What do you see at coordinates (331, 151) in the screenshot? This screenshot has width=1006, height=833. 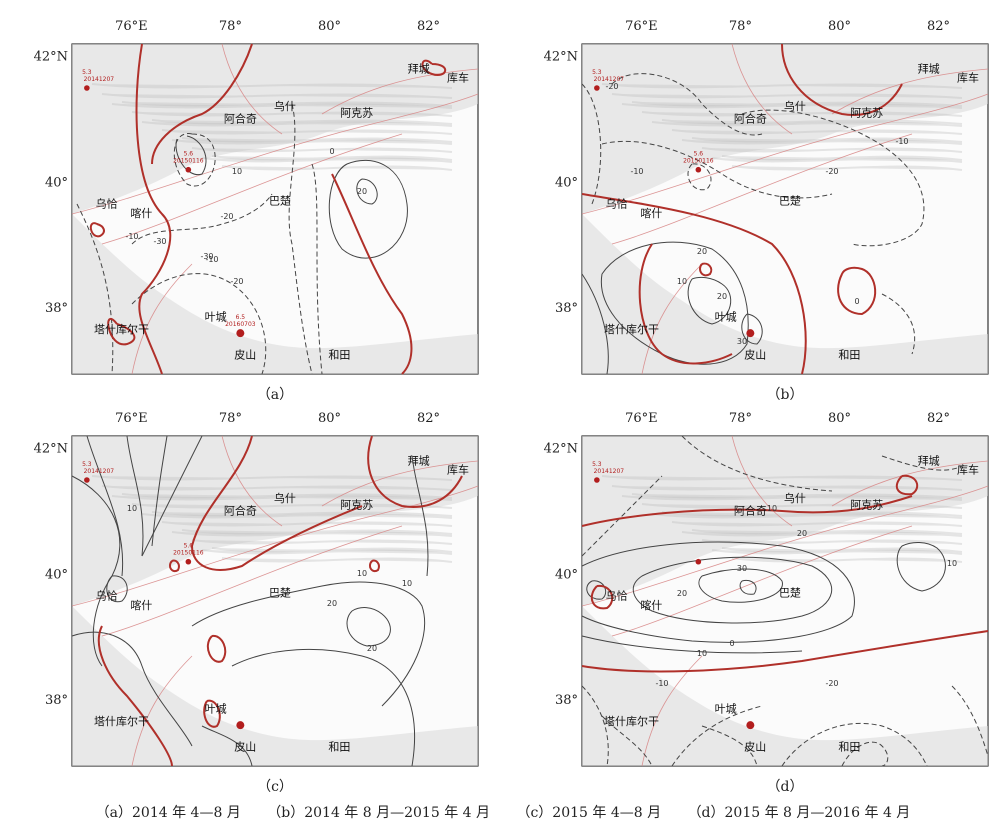 I see `contour-label: 0` at bounding box center [331, 151].